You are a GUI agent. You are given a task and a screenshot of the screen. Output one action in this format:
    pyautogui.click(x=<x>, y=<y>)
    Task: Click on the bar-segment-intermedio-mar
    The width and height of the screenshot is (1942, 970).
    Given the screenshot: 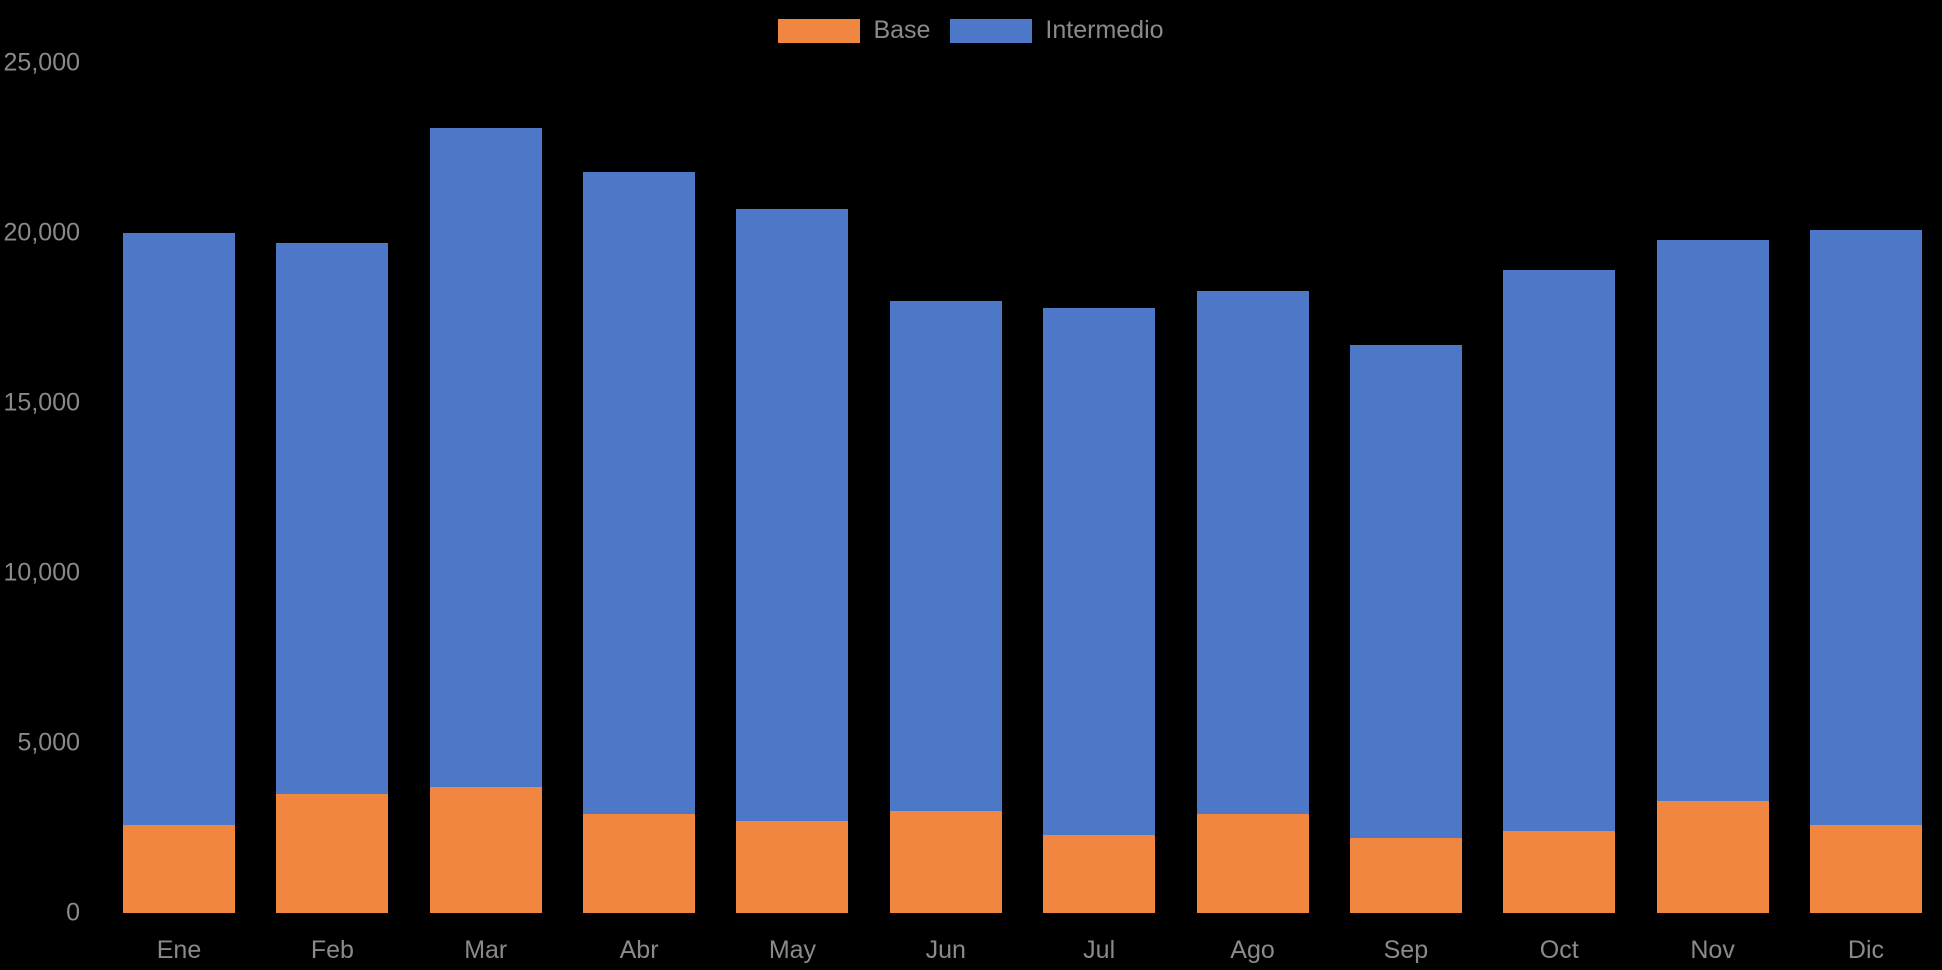 What is the action you would take?
    pyautogui.click(x=485, y=457)
    